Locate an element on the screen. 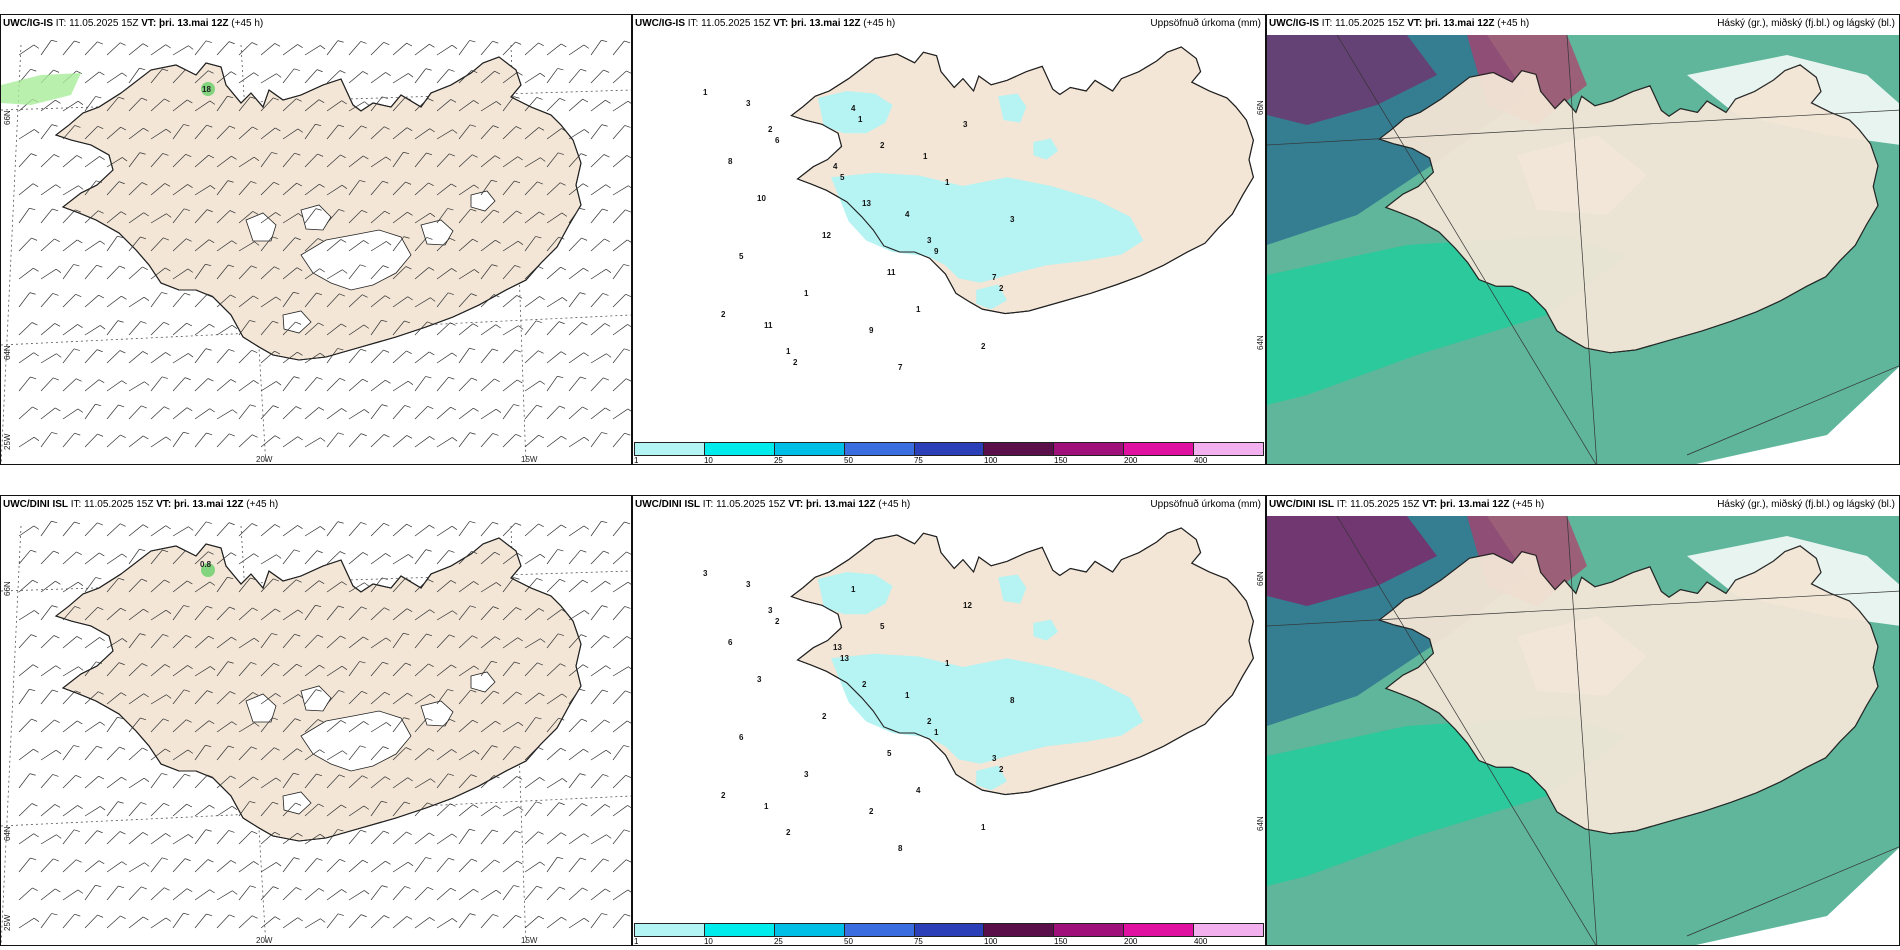  legend-color-cell is located at coordinates (949, 449).